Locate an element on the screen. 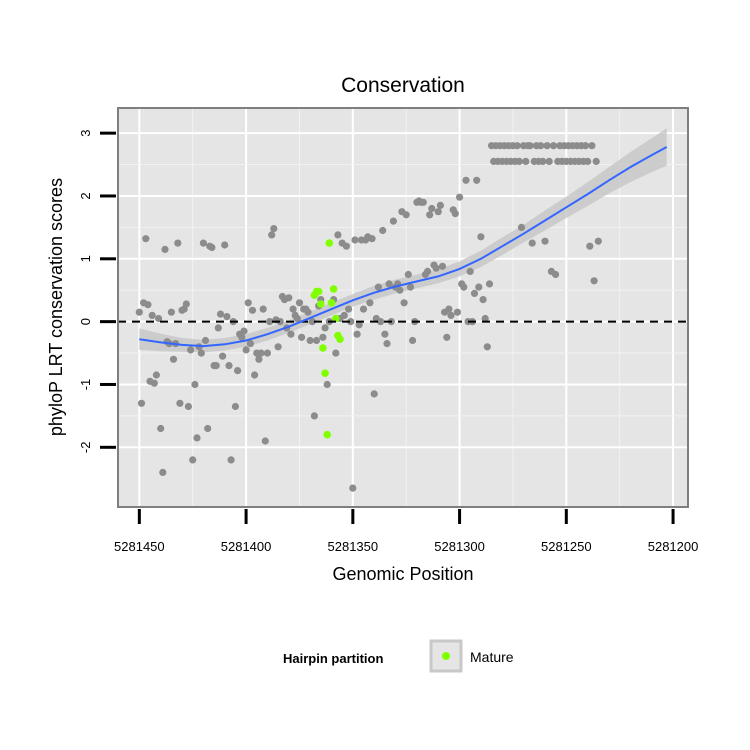 This screenshot has height=750, width=750. y-tick-label: 3 is located at coordinates (85, 132).